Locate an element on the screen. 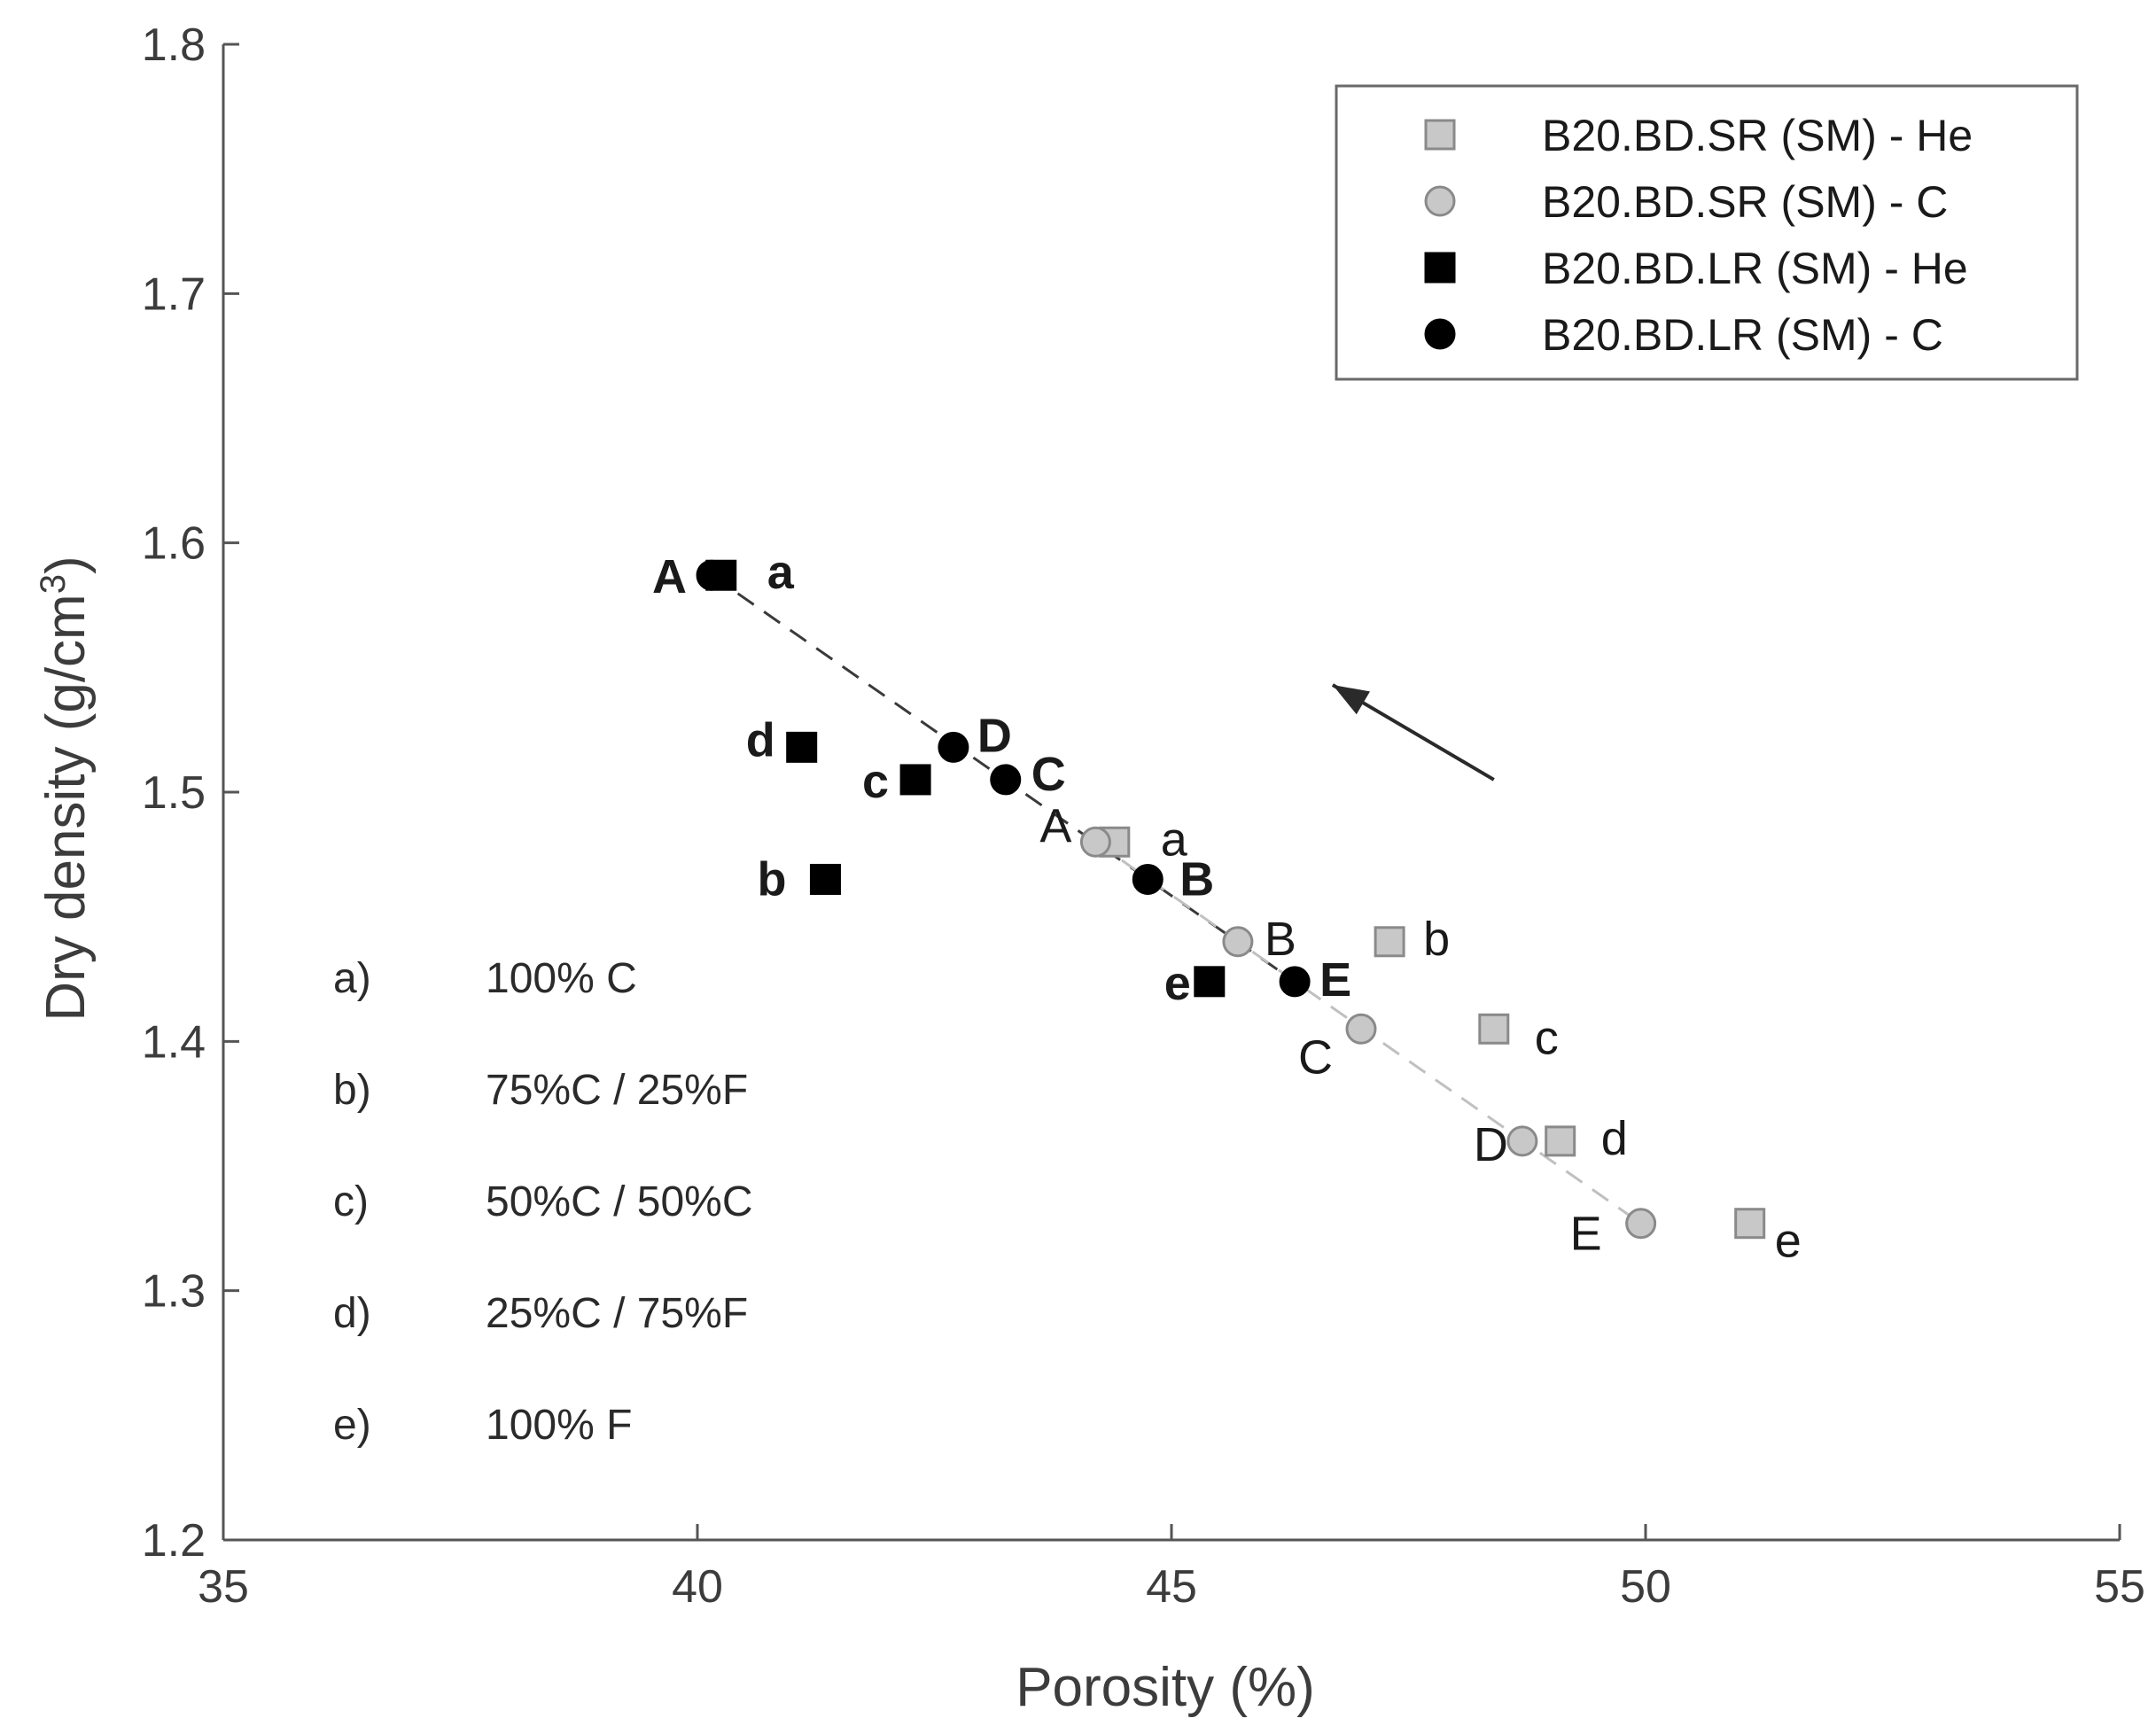 This screenshot has height=1734, width=2156. legend-label-2: B20.BD.SR (SM) - C is located at coordinates (1745, 202).